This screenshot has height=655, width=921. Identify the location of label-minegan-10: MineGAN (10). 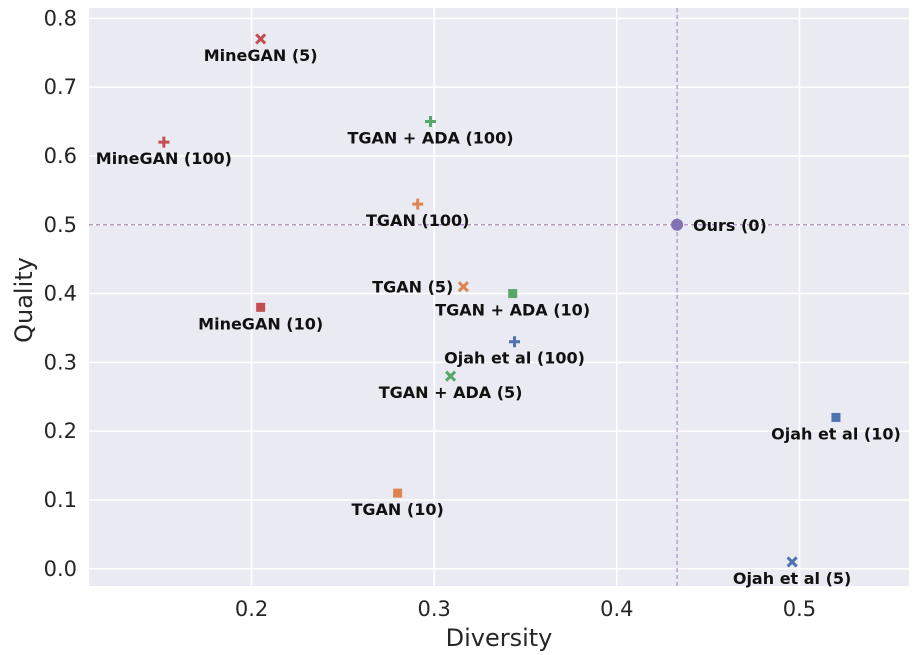
(260, 323).